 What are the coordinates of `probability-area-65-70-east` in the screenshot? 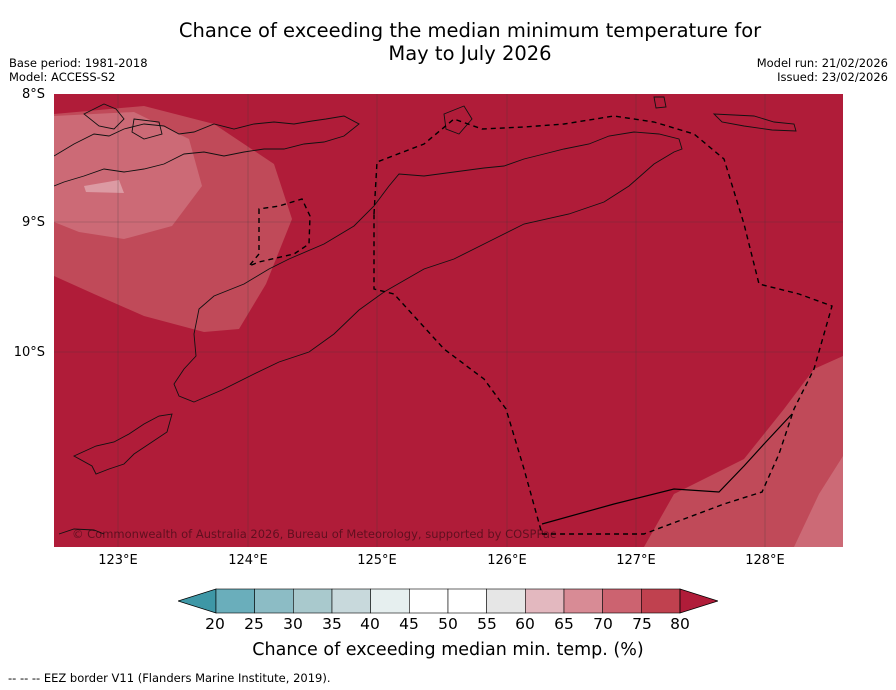 It's located at (818, 501).